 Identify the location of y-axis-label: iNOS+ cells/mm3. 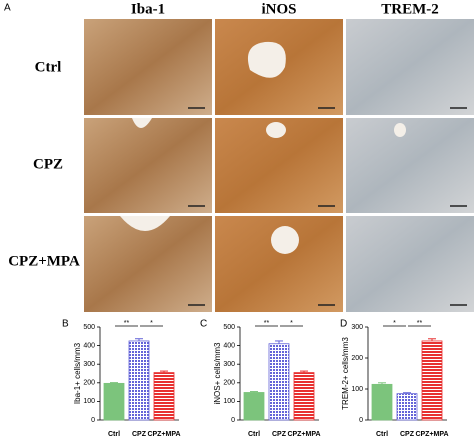
(217, 373).